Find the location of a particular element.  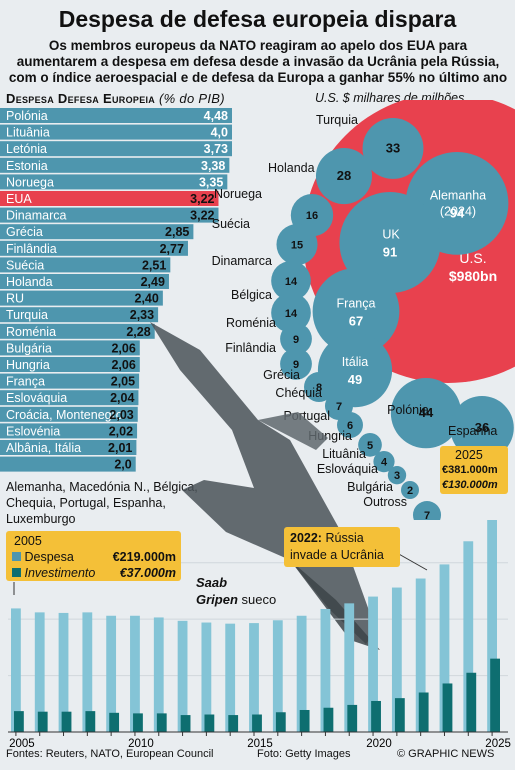

bubble-country-label: Eslováquia is located at coordinates (347, 469).